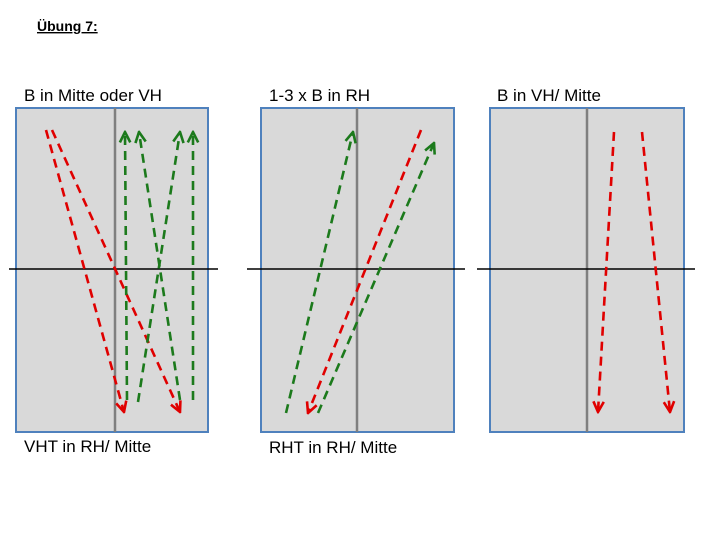  I want to click on bottom-label: RHT in RH/ Mitte, so click(333, 447).